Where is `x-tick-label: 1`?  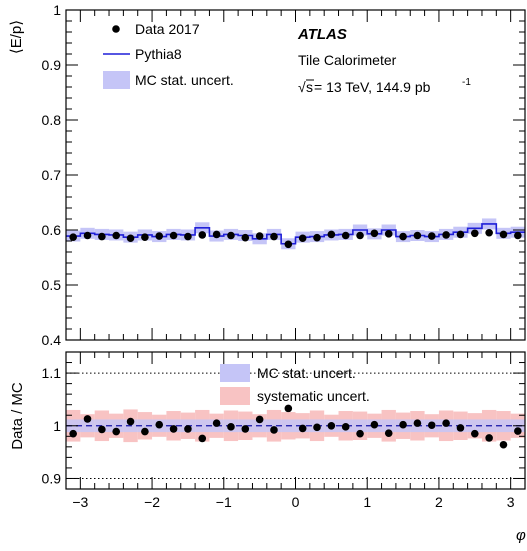
x-tick-label: 1 is located at coordinates (367, 502).